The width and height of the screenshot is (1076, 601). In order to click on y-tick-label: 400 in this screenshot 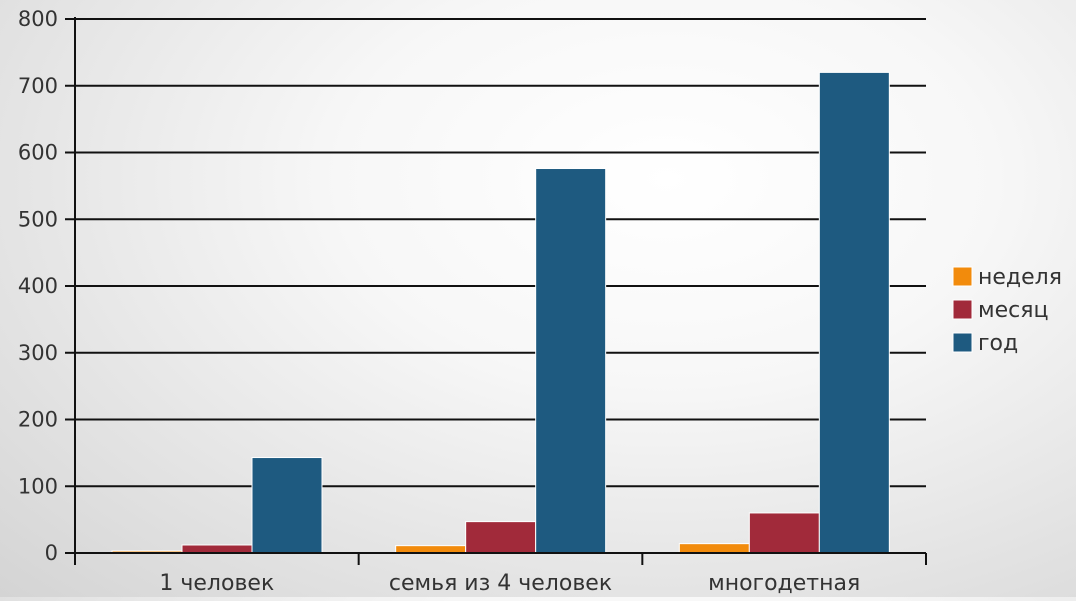, I will do `click(38, 286)`.